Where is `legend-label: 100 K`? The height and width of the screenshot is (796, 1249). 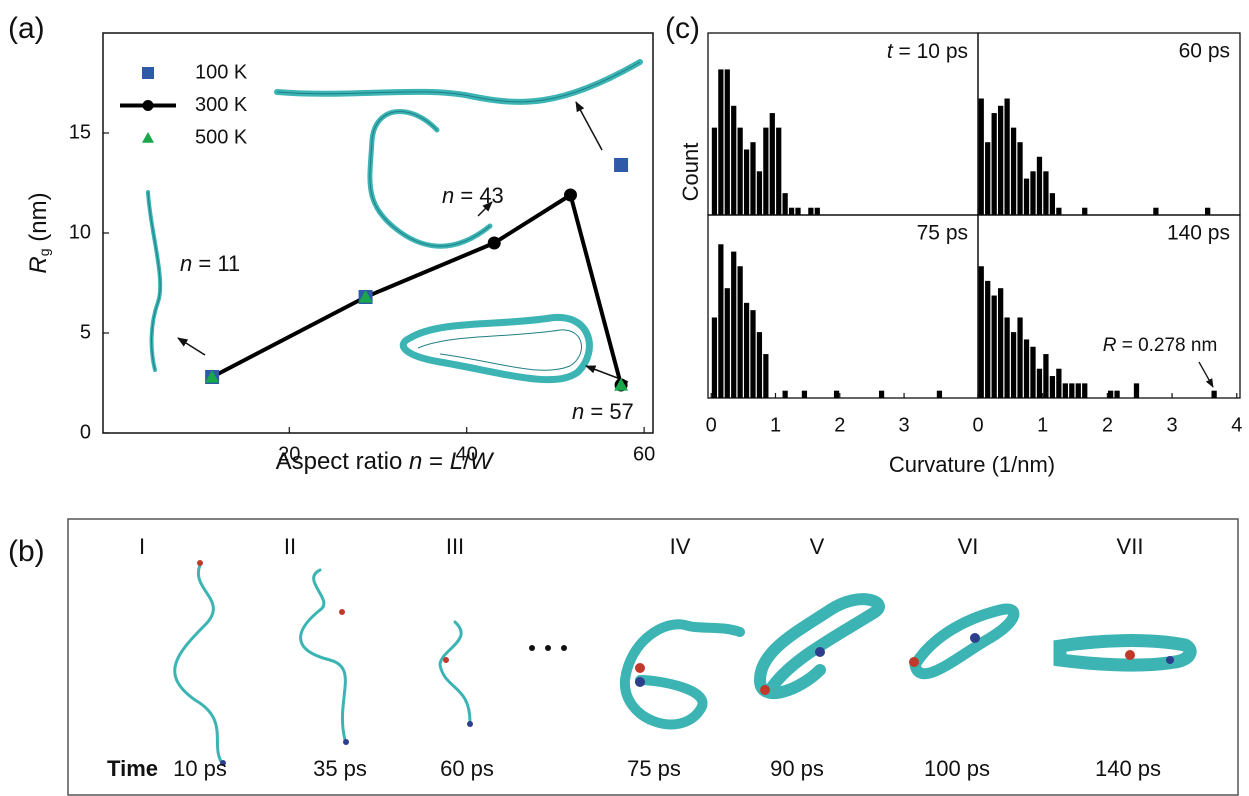
legend-label: 100 K is located at coordinates (221, 72).